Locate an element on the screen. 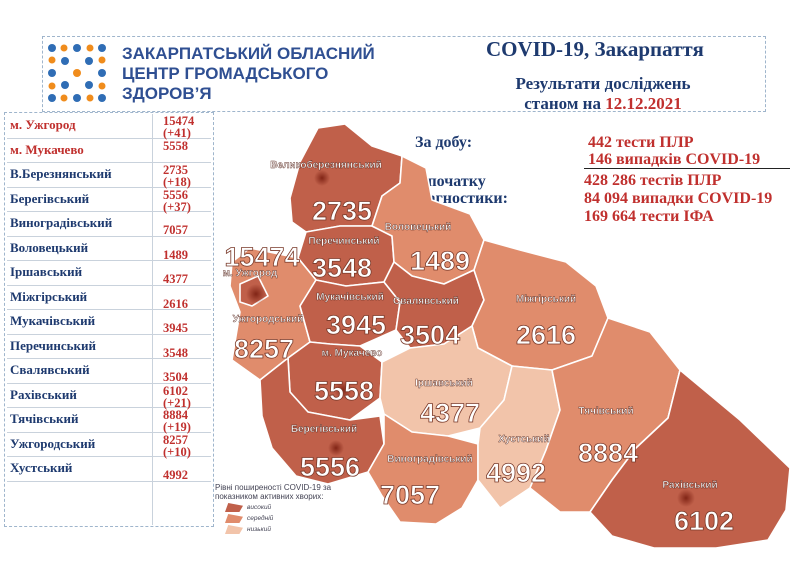 Image resolution: width=797 pixels, height=565 pixels. table-row: Воловецький 1489 is located at coordinates (109, 249).